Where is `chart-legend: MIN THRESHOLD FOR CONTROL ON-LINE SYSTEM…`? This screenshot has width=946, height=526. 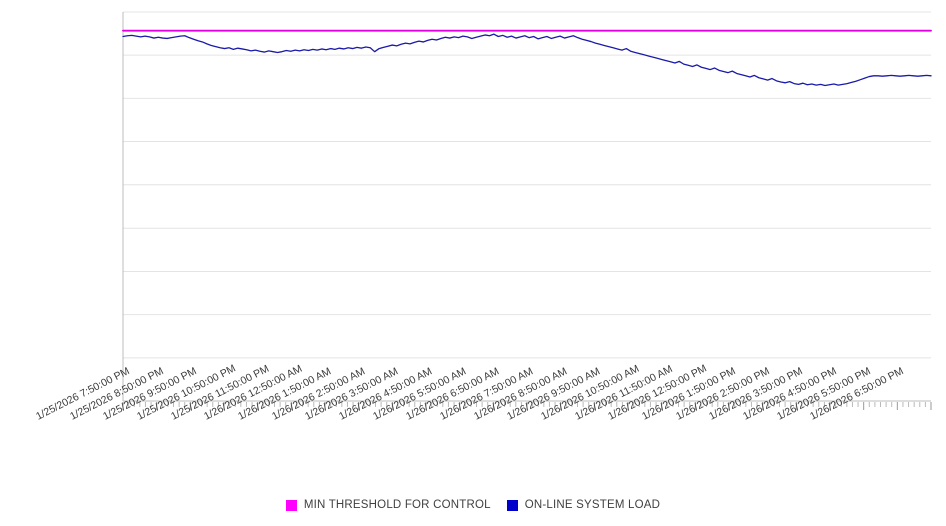
chart-legend: MIN THRESHOLD FOR CONTROL ON-LINE SYSTEM… is located at coordinates (473, 505).